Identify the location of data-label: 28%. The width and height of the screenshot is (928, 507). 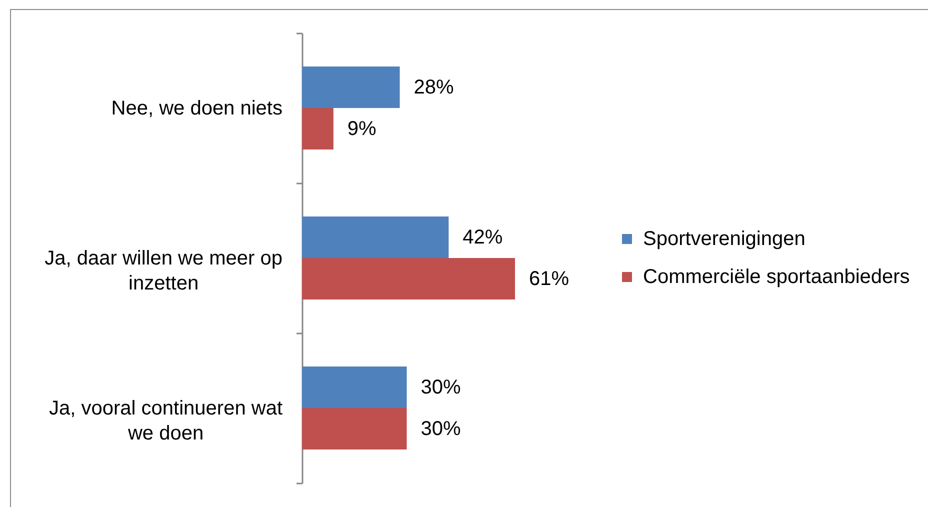
(434, 87).